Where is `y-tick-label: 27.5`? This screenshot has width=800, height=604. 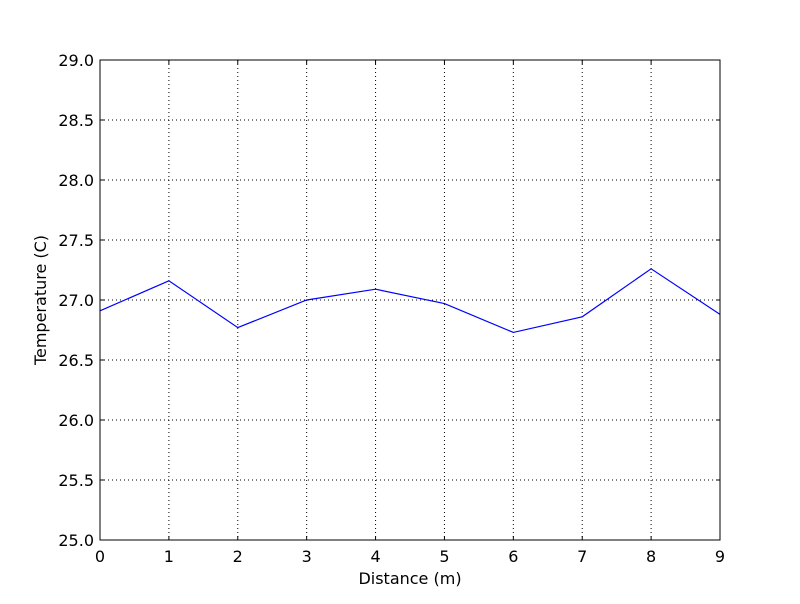 y-tick-label: 27.5 is located at coordinates (76, 240).